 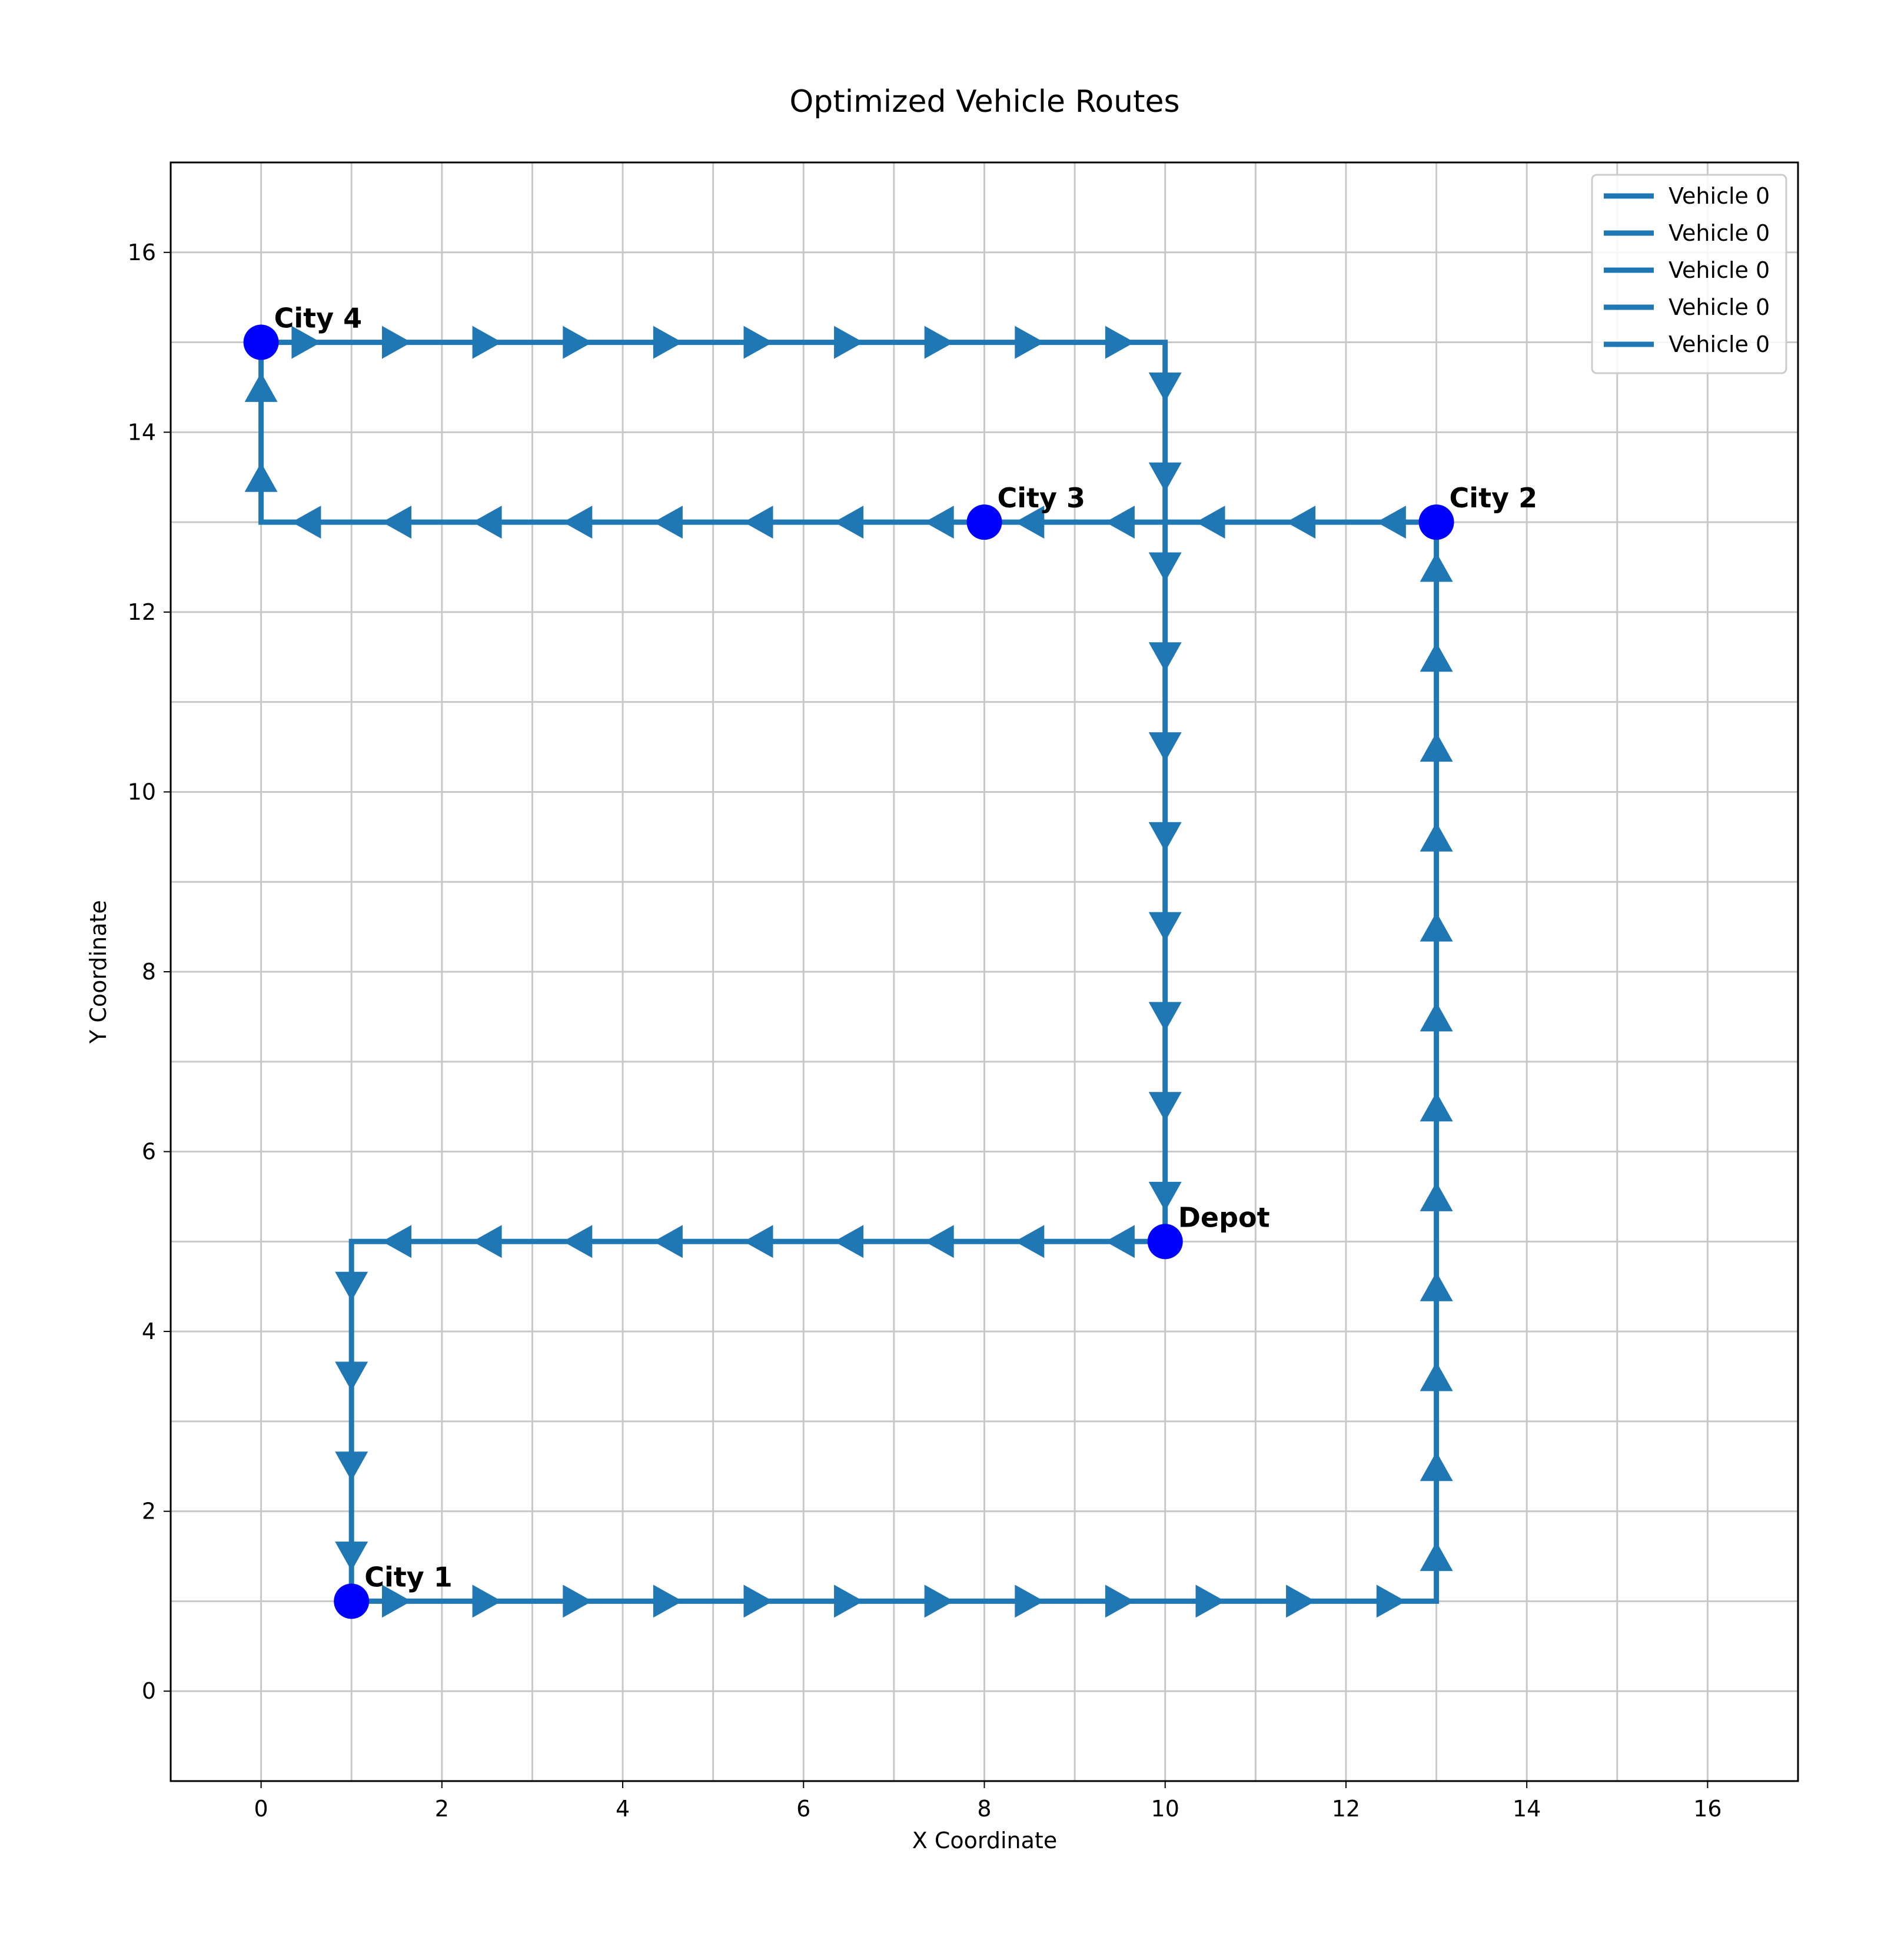 I want to click on location-label: City 4, so click(x=318, y=318).